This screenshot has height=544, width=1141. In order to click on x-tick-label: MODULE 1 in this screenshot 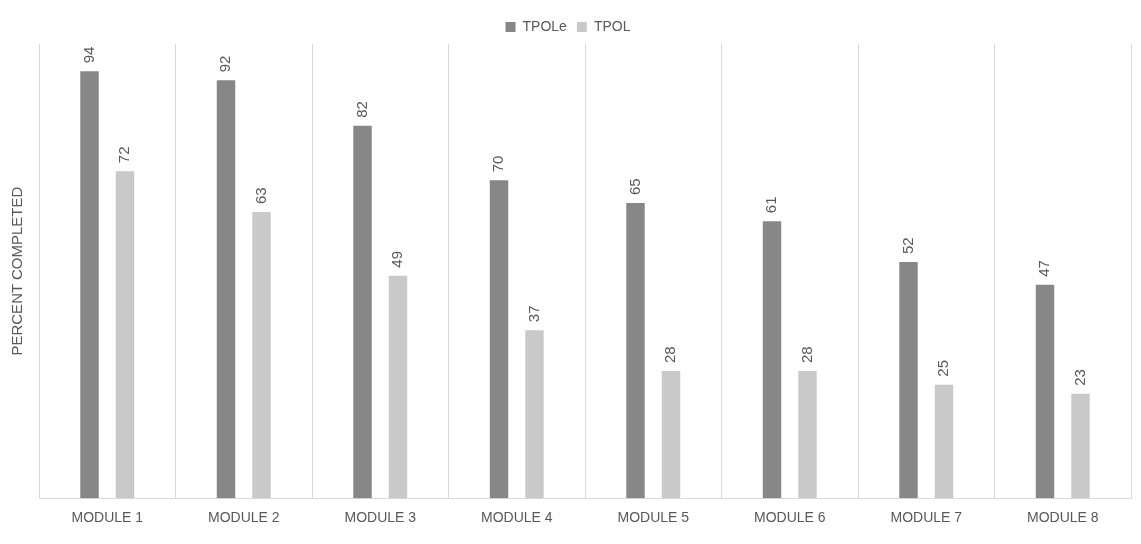, I will do `click(107, 517)`.